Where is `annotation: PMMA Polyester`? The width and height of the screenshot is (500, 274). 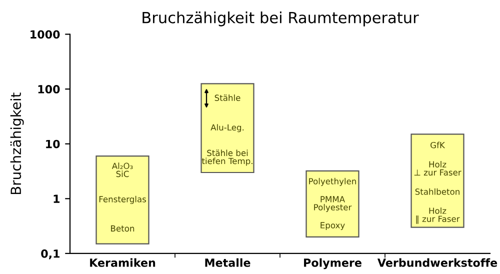
annotation: PMMA Polyester is located at coordinates (333, 204).